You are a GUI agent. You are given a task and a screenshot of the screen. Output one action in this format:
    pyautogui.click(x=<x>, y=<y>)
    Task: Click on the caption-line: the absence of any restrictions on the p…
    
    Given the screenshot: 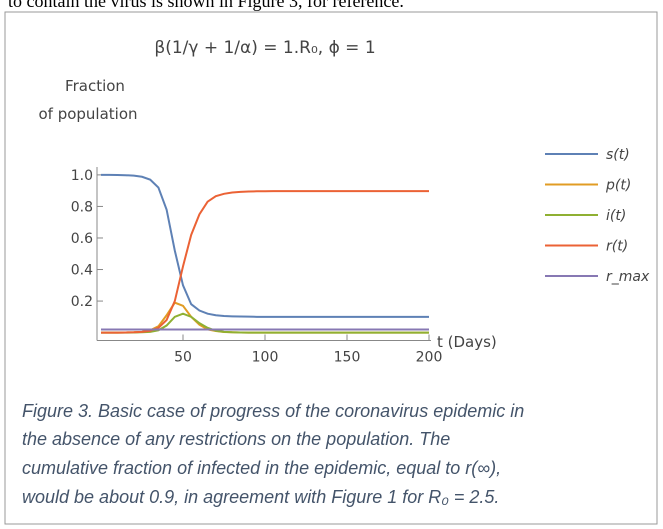 What is the action you would take?
    pyautogui.click(x=236, y=439)
    